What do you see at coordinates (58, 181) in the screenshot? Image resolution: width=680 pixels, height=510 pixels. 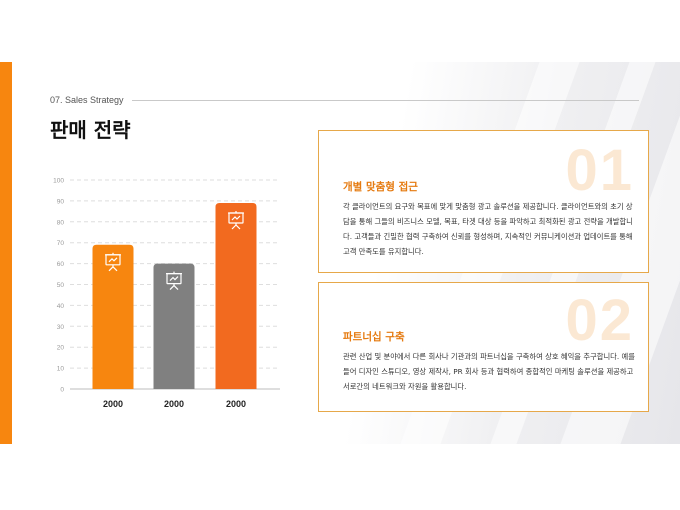 I see `y-tick-label: 100` at bounding box center [58, 181].